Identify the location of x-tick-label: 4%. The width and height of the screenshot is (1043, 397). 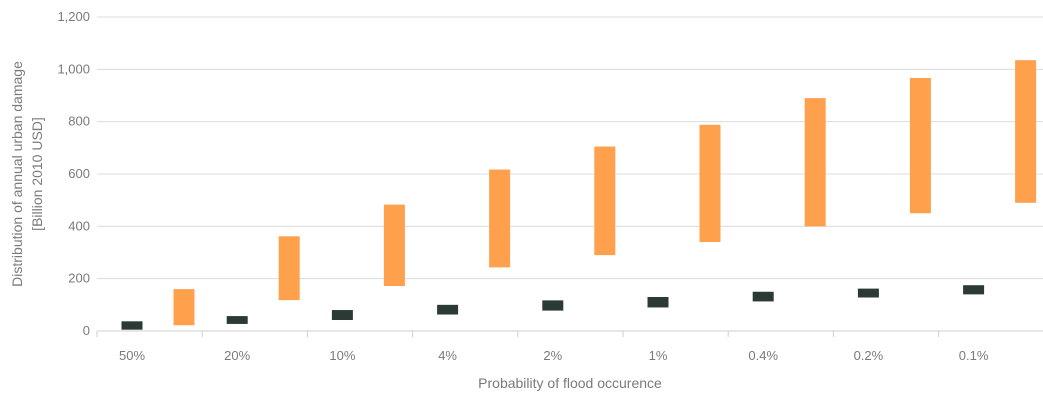
(447, 355).